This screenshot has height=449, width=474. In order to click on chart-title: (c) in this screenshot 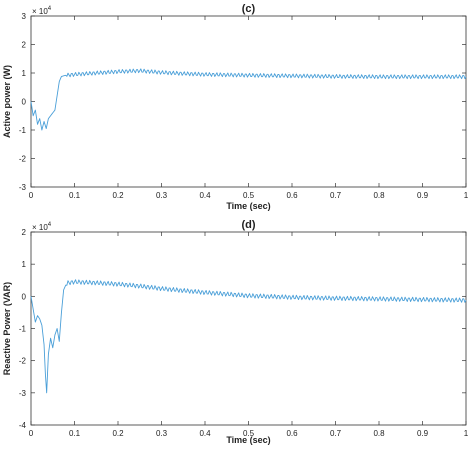, I will do `click(249, 9)`.